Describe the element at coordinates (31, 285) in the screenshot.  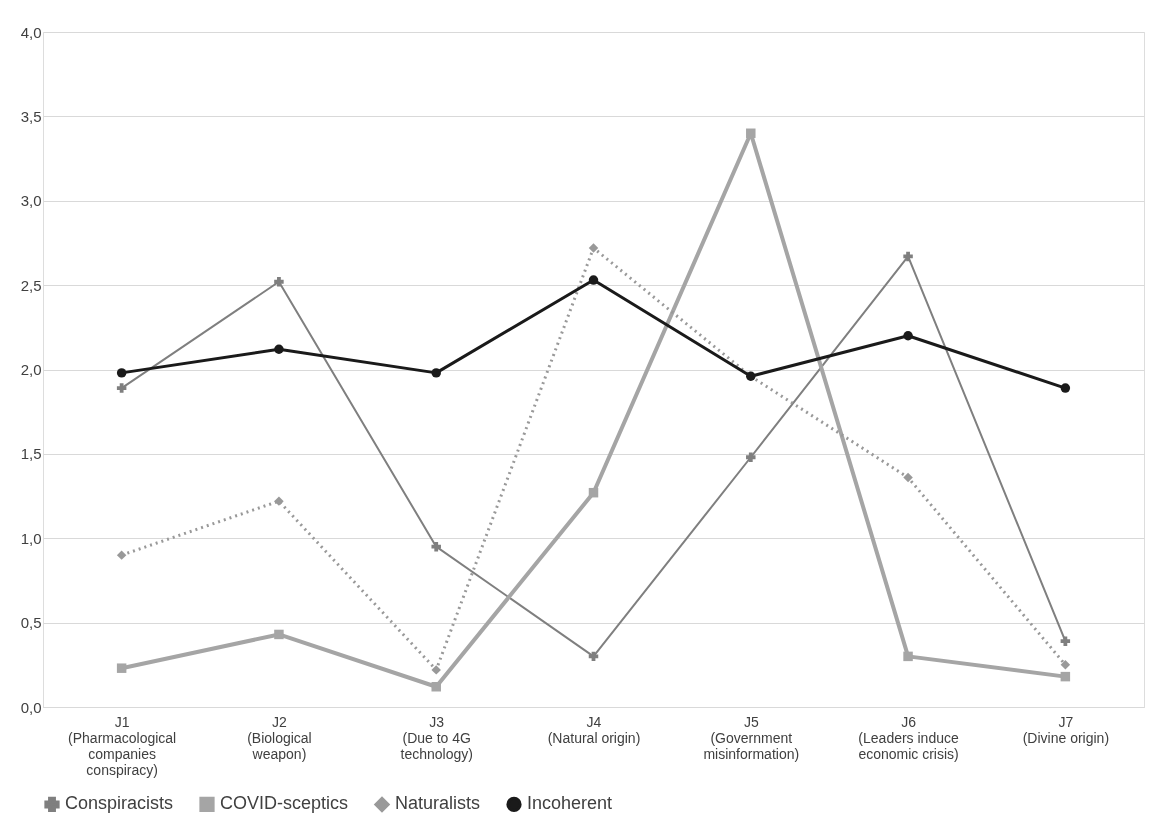
I see `y-tick-label: 2,5` at that location.